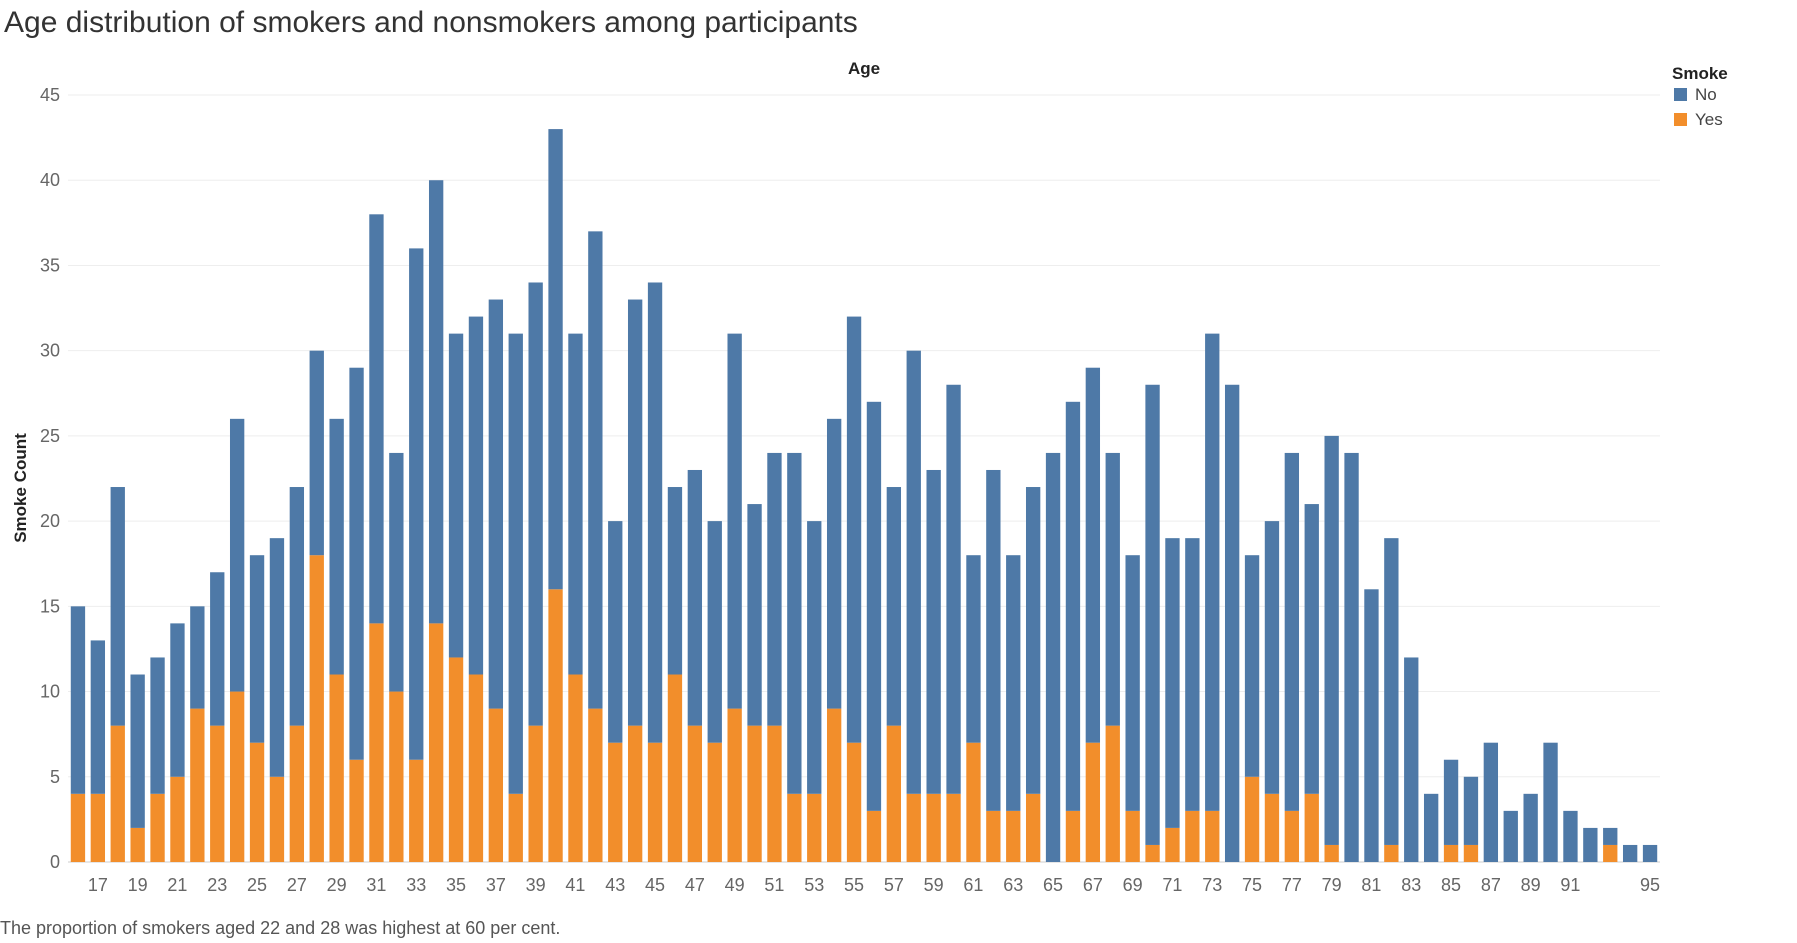 The width and height of the screenshot is (1797, 943). I want to click on legend: Smoke No Yes, so click(1700, 96).